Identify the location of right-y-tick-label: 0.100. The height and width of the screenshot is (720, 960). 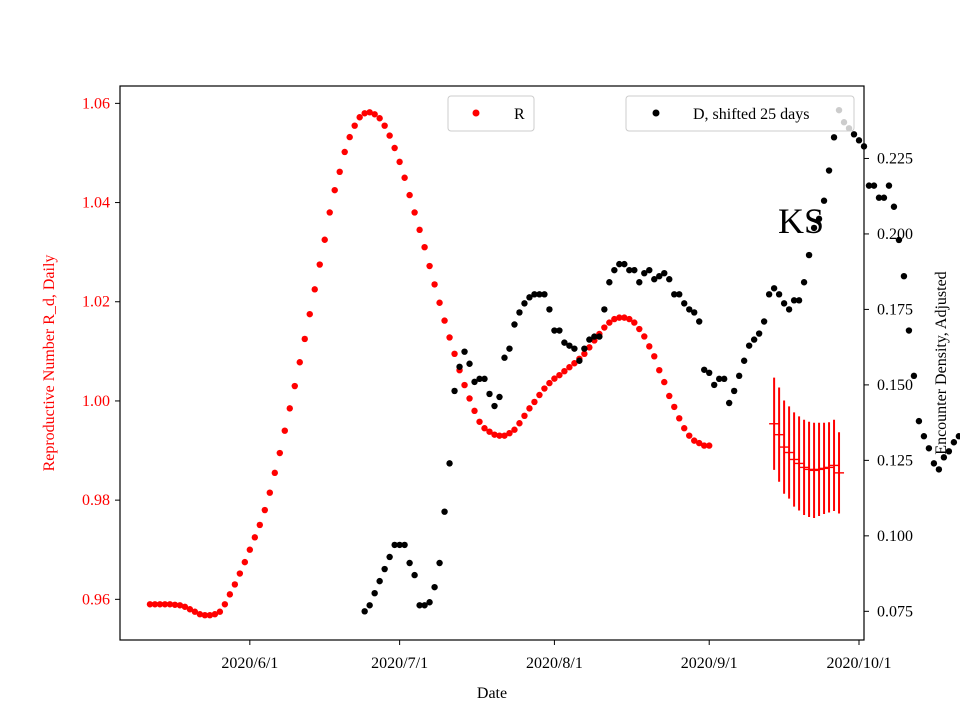
(895, 536).